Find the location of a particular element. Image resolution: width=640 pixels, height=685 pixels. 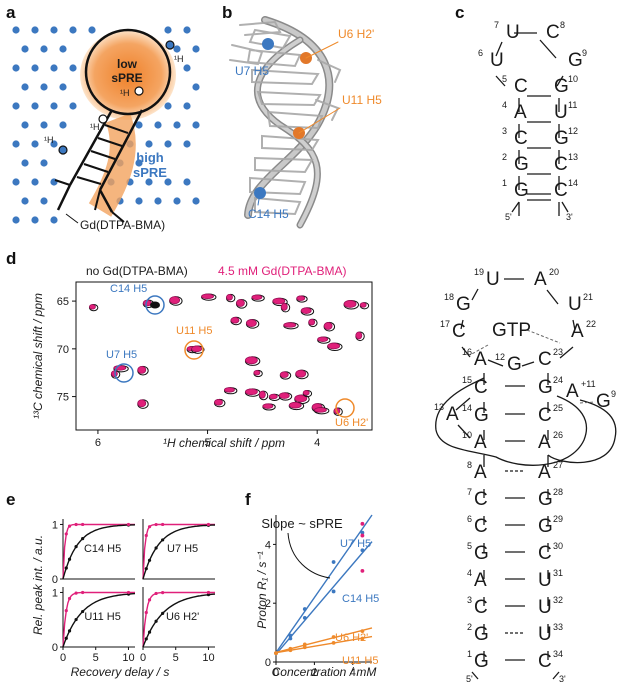

end-3prime: 3' is located at coordinates (569, 217).